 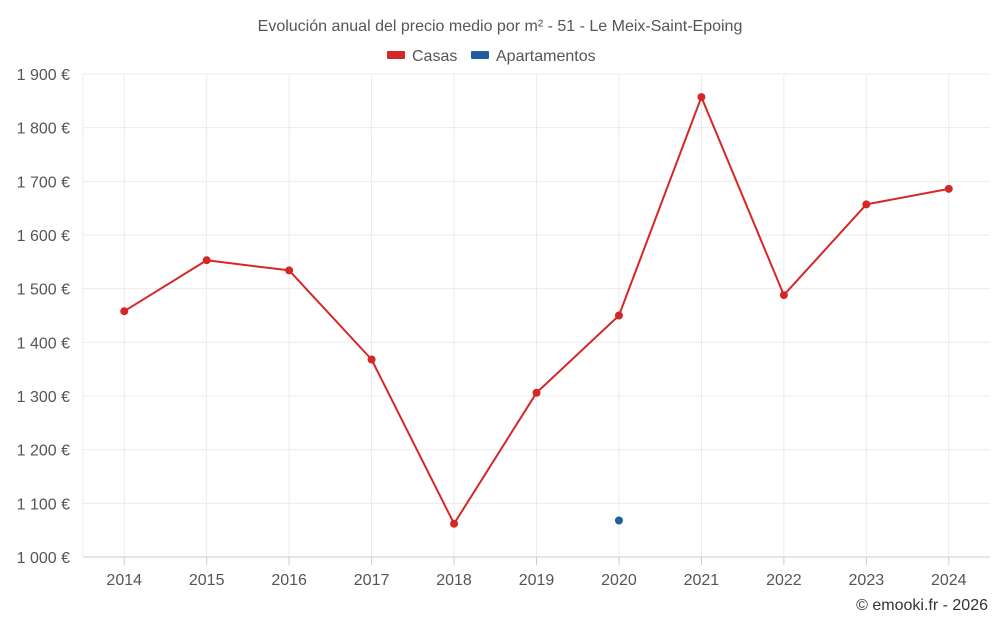 I want to click on credit-text: © emooki.fr - 2026, so click(x=922, y=605).